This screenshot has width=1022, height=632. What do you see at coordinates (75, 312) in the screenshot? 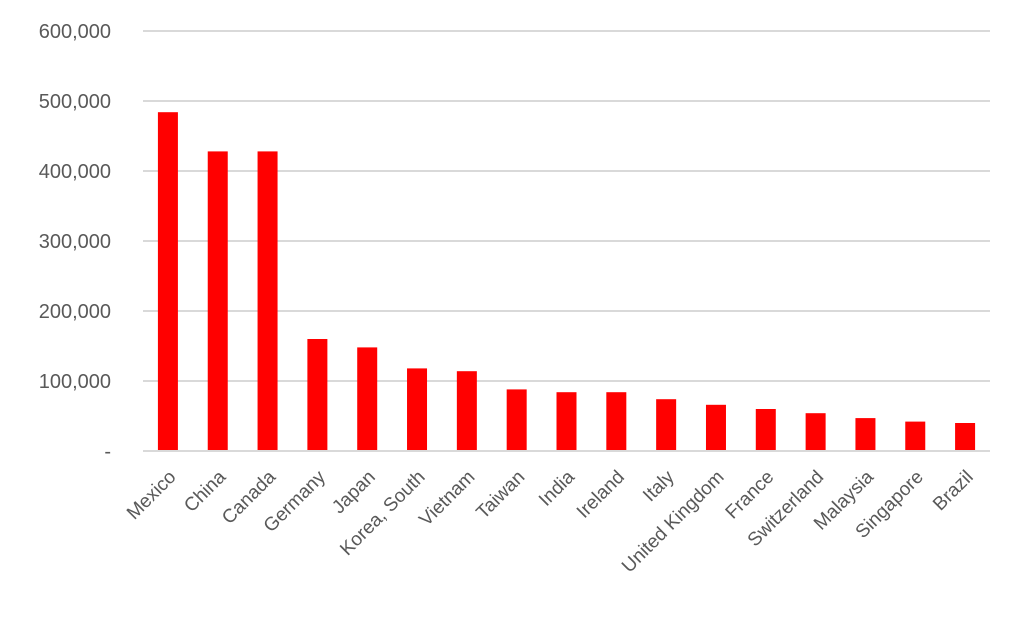
I see `y-tick-label: 200,000` at bounding box center [75, 312].